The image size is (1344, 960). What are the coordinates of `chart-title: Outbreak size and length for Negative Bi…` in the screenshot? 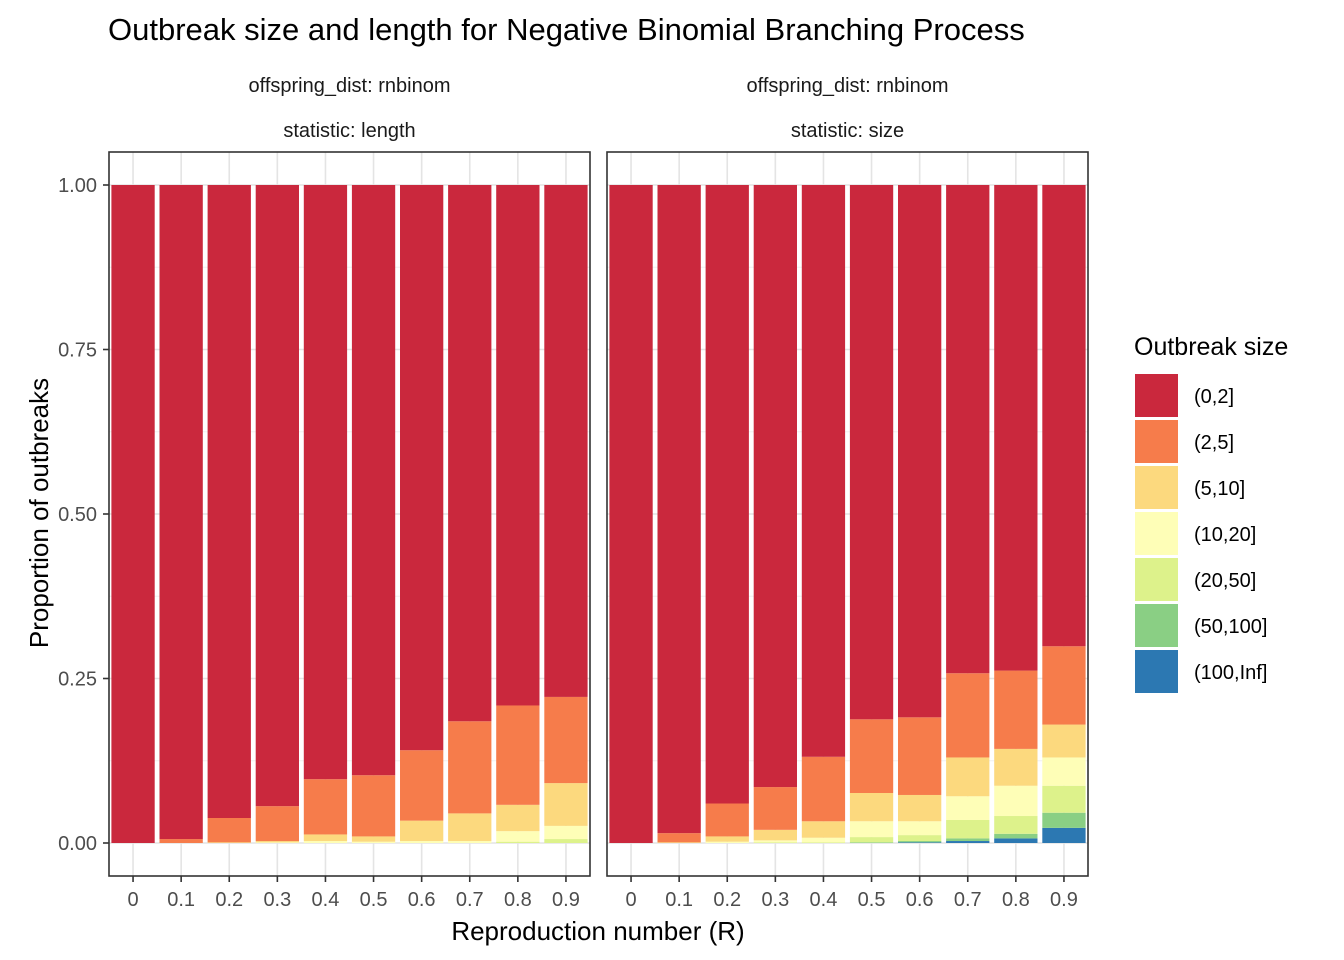 It's located at (566, 29).